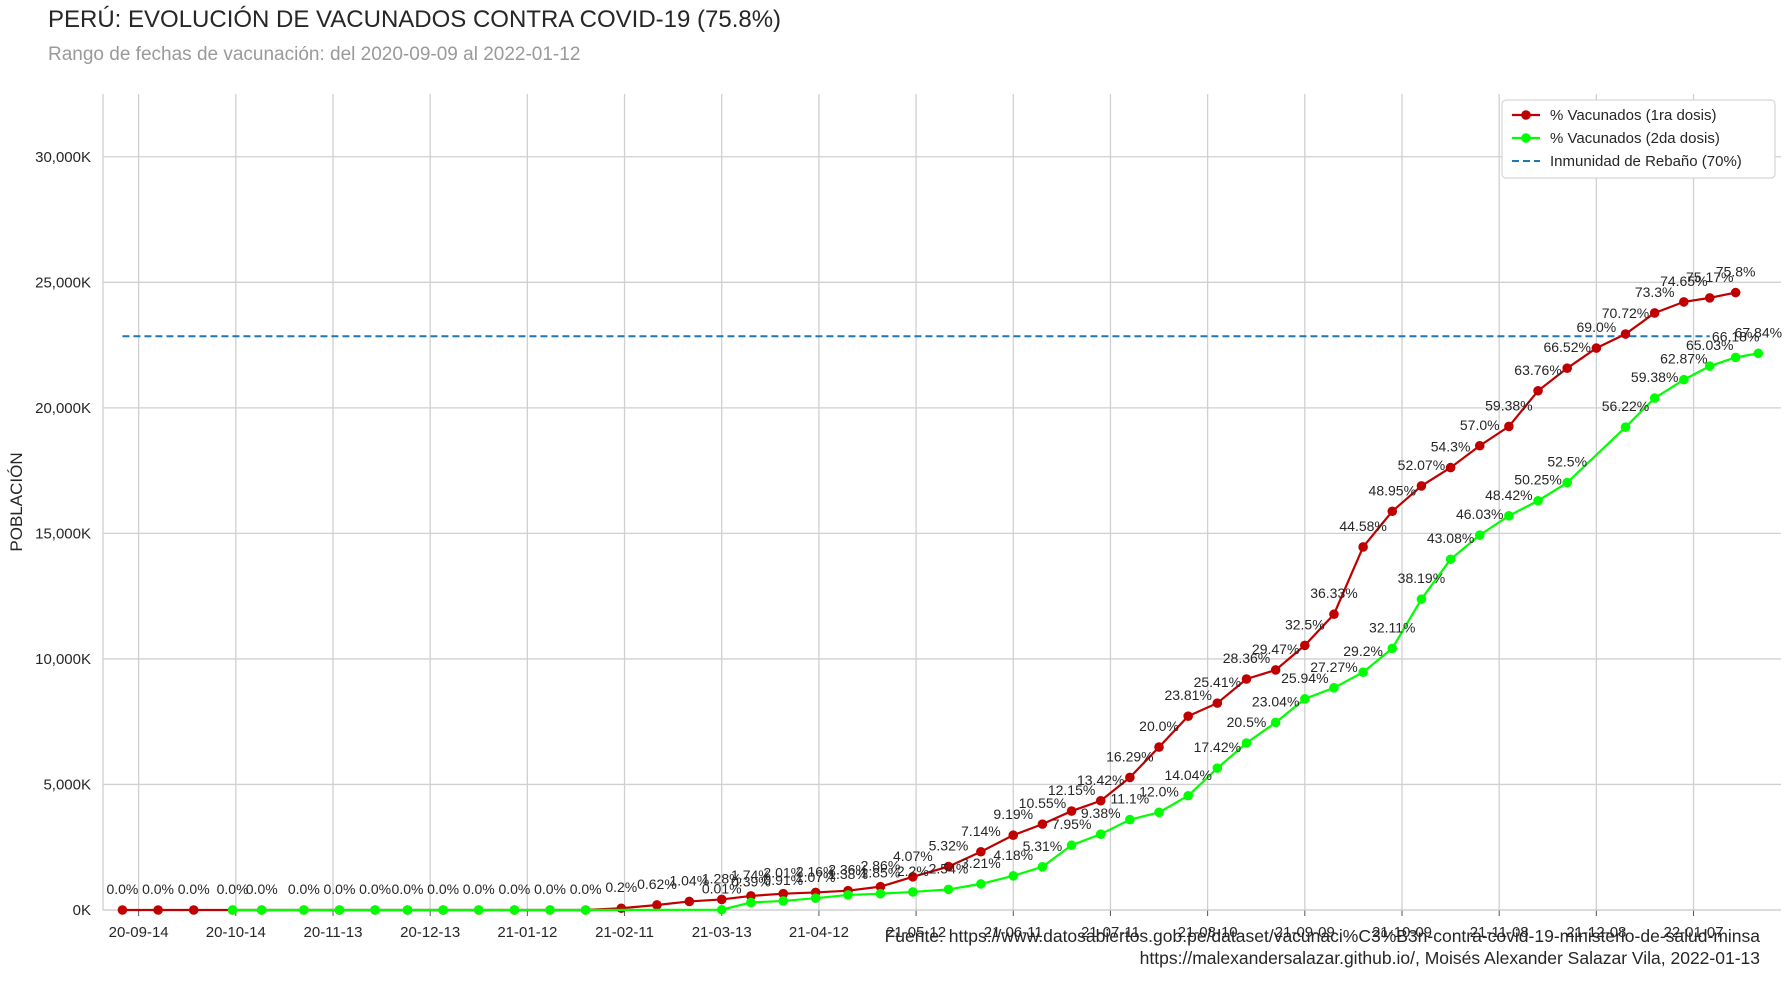  What do you see at coordinates (1129, 756) in the screenshot?
I see `data-label-dose1: 16.29%` at bounding box center [1129, 756].